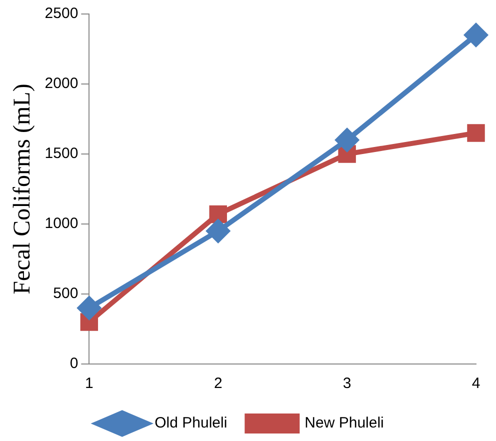 The image size is (496, 441). What do you see at coordinates (61, 13) in the screenshot?
I see `y-tick-label: 2500` at bounding box center [61, 13].